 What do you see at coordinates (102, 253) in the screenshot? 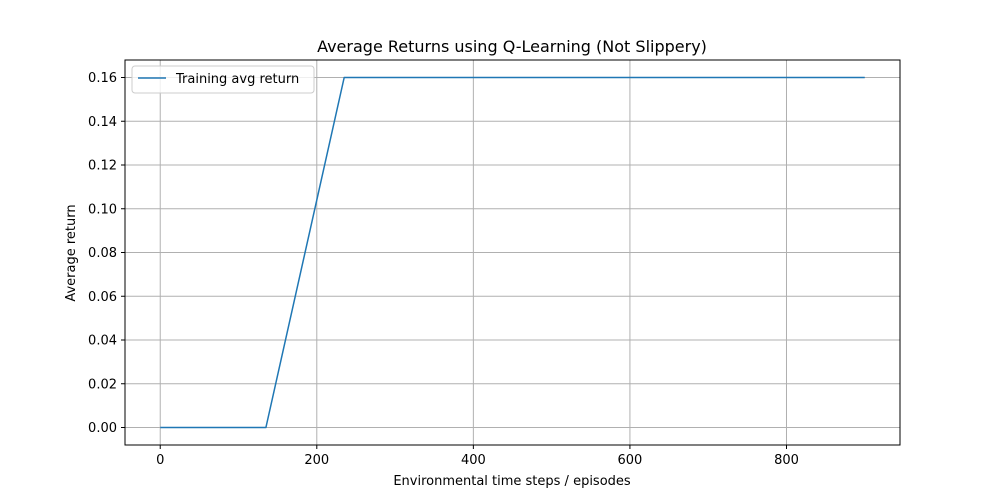
I see `y-tick-label: 0.08` at bounding box center [102, 253].